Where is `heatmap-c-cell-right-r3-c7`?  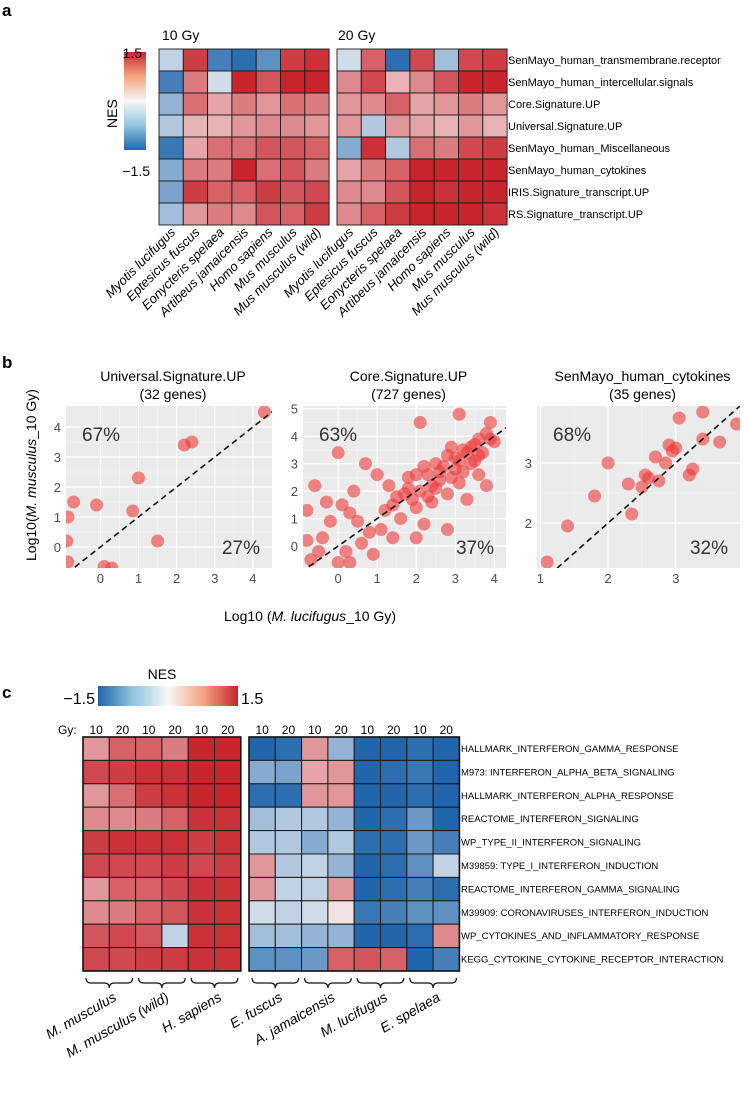
heatmap-c-cell-right-r3-c7 is located at coordinates (446, 819).